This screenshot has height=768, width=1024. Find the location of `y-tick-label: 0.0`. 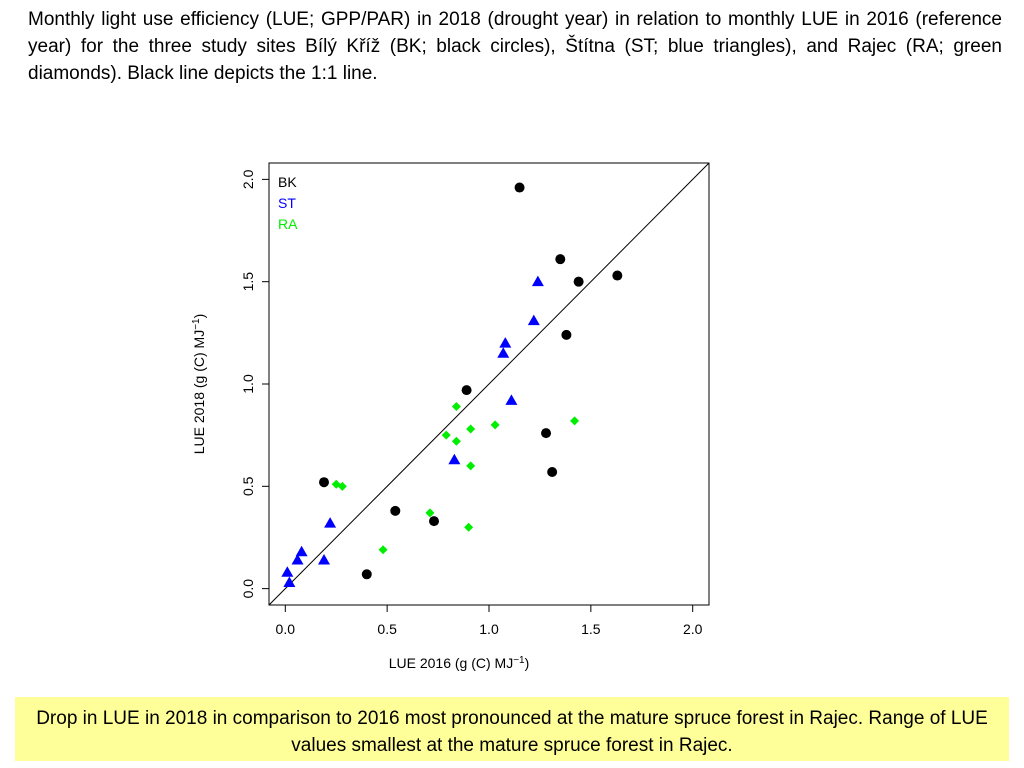

y-tick-label: 0.0 is located at coordinates (248, 589).